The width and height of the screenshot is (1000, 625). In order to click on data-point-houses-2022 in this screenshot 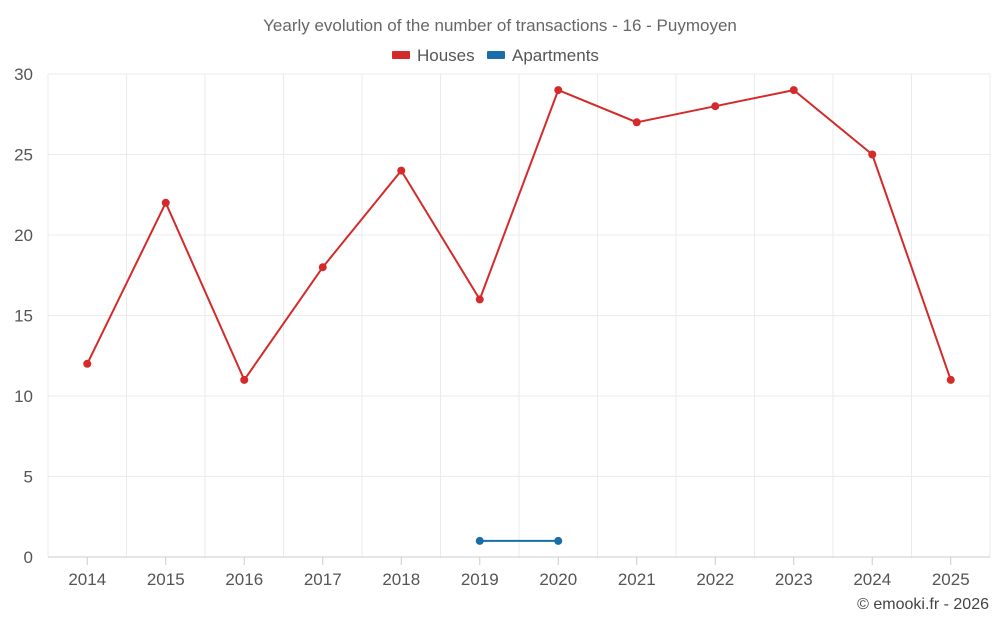, I will do `click(715, 106)`.